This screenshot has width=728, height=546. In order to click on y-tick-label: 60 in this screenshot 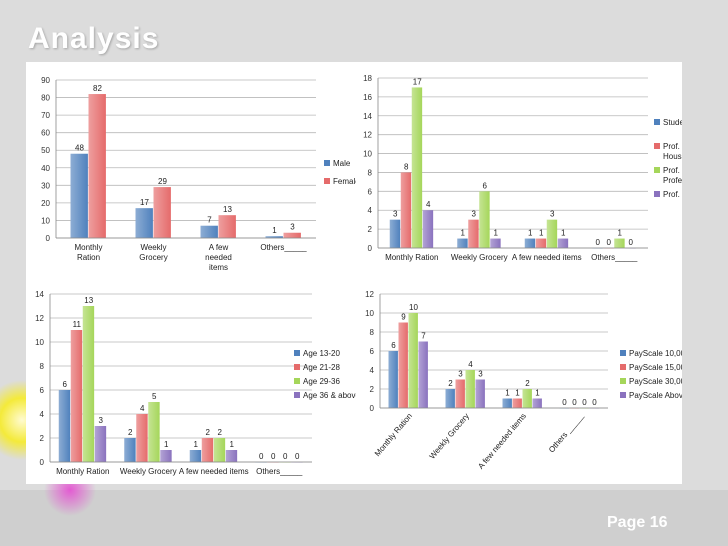, I will do `click(45, 133)`.